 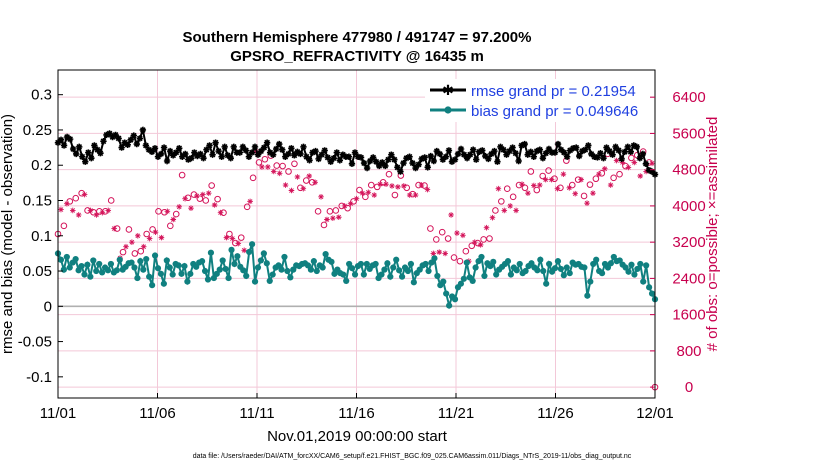 What do you see at coordinates (688, 315) in the screenshot?
I see `y2-tick-label: 1600` at bounding box center [688, 315].